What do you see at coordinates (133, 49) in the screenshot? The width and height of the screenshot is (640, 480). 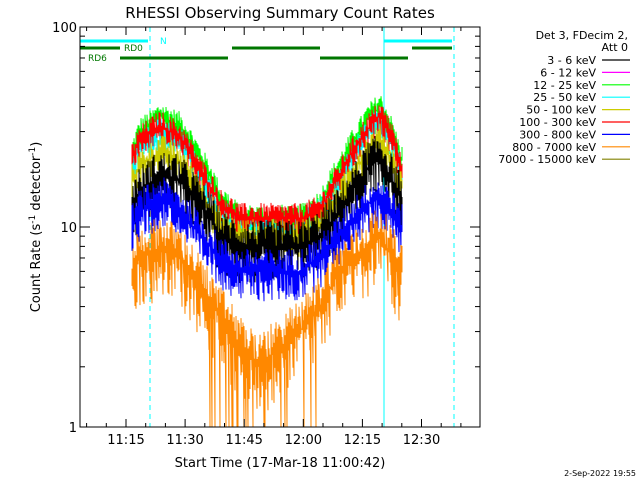 I see `status-bar-label-RD0: RD0` at bounding box center [133, 49].